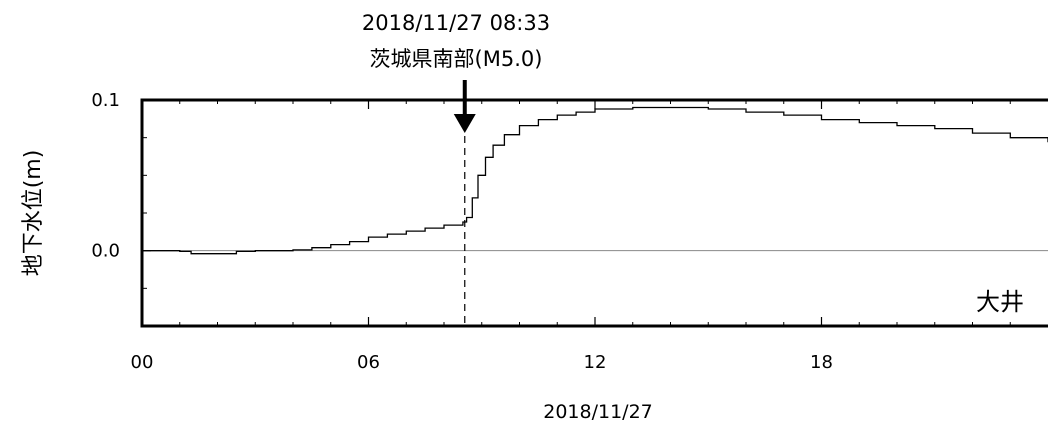  What do you see at coordinates (598, 412) in the screenshot?
I see `x-axis-label: 2018/11/27` at bounding box center [598, 412].